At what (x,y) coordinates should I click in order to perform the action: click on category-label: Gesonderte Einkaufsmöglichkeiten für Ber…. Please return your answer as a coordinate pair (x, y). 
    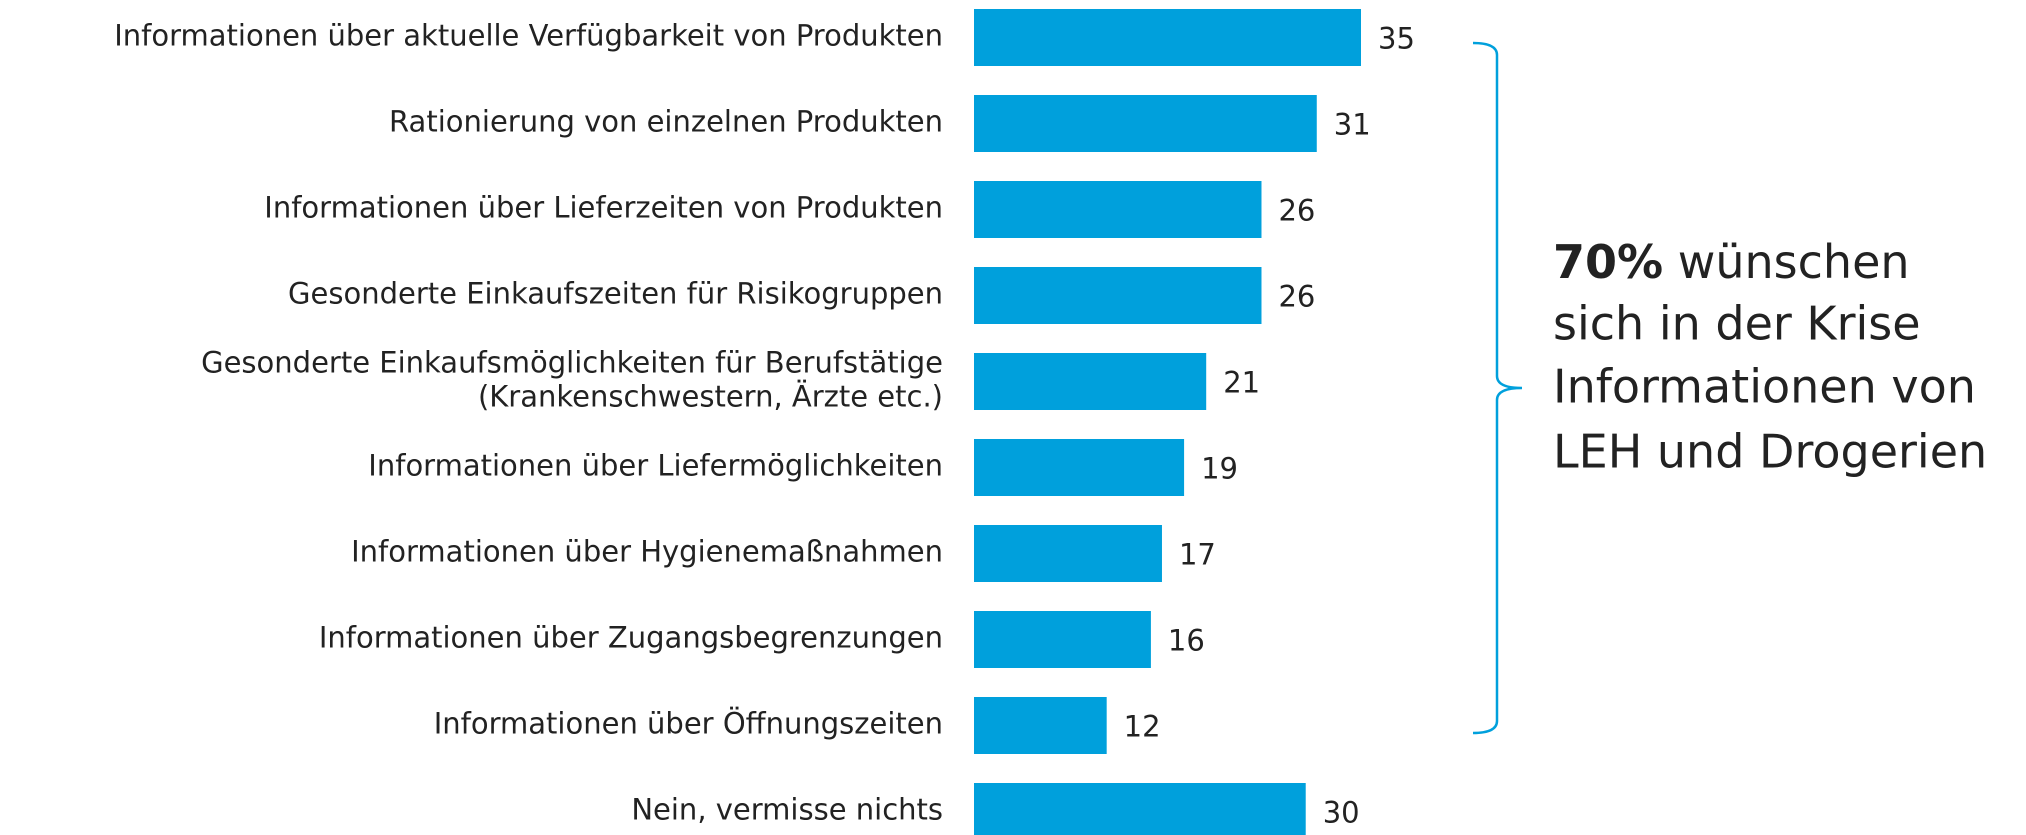
    Looking at the image, I should click on (572, 363).